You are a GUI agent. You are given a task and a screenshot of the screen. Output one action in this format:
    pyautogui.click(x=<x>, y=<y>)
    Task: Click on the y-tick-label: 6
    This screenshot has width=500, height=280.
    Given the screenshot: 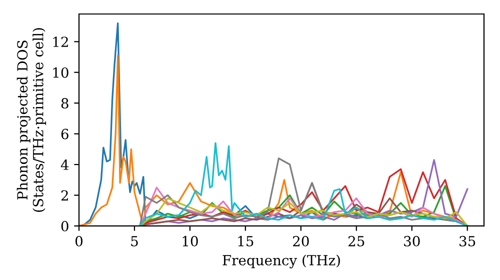 What is the action you would take?
    pyautogui.click(x=64, y=134)
    